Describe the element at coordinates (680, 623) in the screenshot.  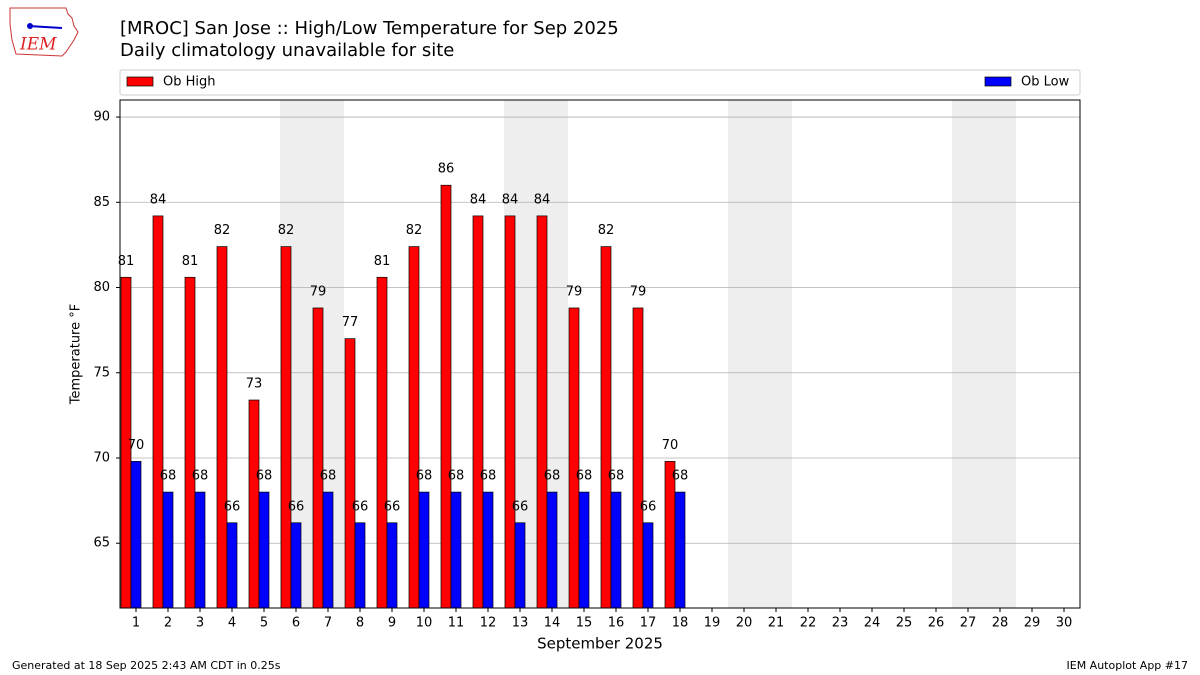
I see `x-tick-label: 18` at that location.